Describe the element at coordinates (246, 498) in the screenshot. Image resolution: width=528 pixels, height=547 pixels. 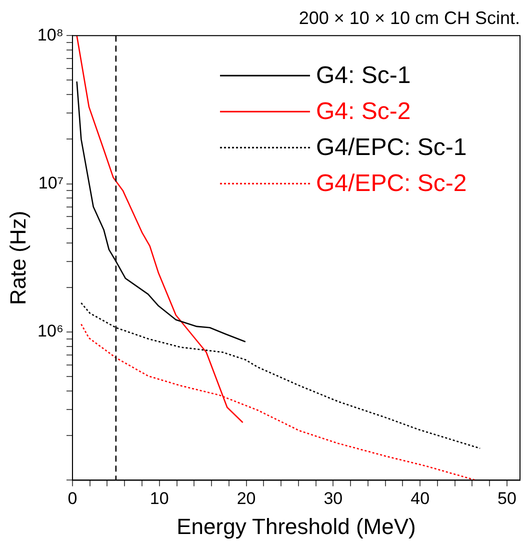
I see `x-tick-label: 20` at that location.